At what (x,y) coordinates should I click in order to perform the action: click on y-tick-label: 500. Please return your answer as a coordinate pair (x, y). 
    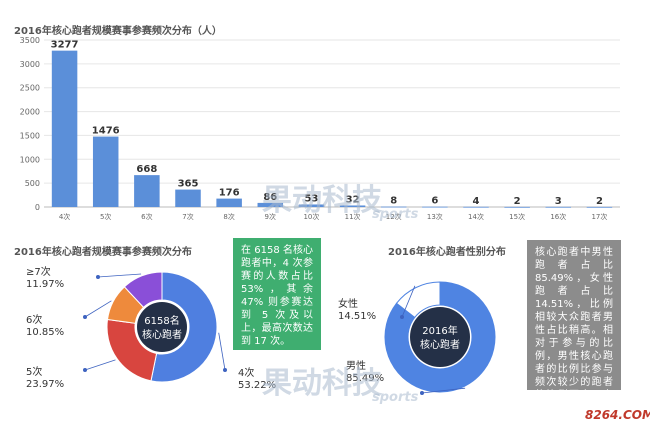
    Looking at the image, I should click on (32, 183).